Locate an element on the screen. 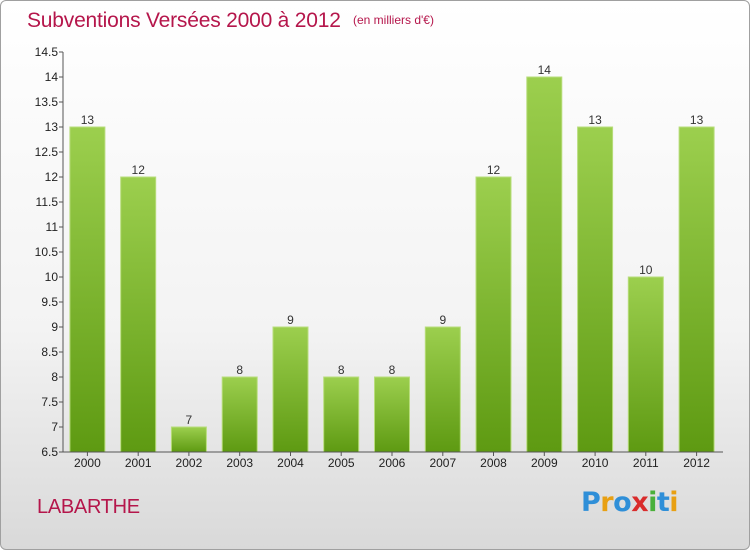 Image resolution: width=750 pixels, height=550 pixels. y-tick-label-10.5: 10.5 is located at coordinates (47, 252).